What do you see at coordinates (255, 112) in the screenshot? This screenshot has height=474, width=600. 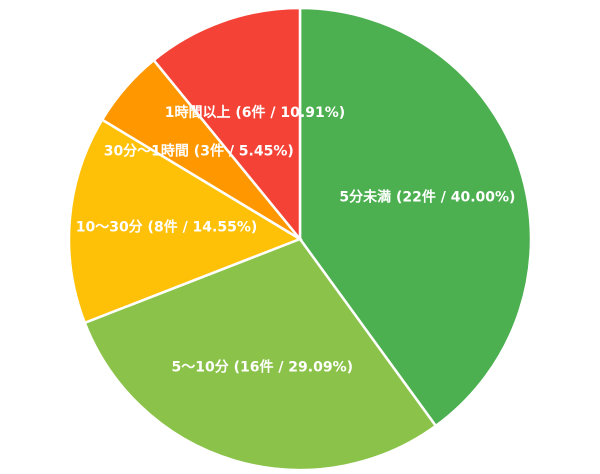 I see `pie-slice-label-5: 1時間以上 (6件 / 10.91%)` at bounding box center [255, 112].